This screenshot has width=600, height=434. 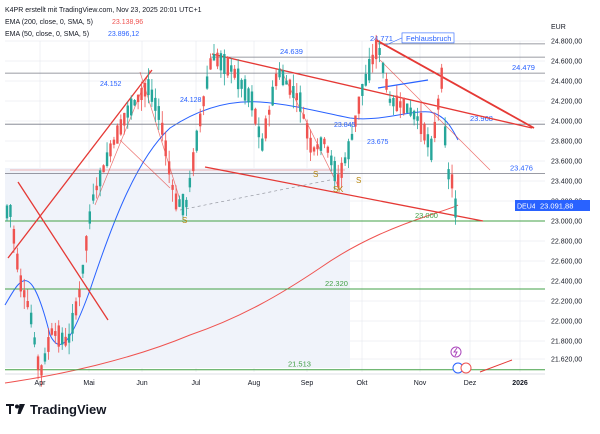 I want to click on y-tick-label: 22.200,00, so click(x=566, y=302).